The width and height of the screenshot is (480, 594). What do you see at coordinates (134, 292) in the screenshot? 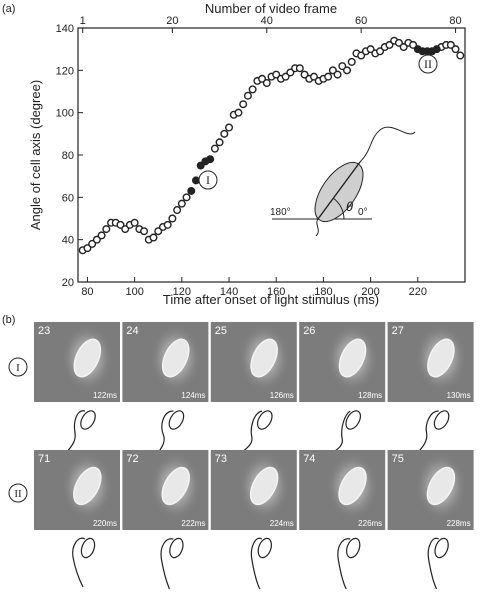
I see `x-tick-label: 100` at bounding box center [134, 292].